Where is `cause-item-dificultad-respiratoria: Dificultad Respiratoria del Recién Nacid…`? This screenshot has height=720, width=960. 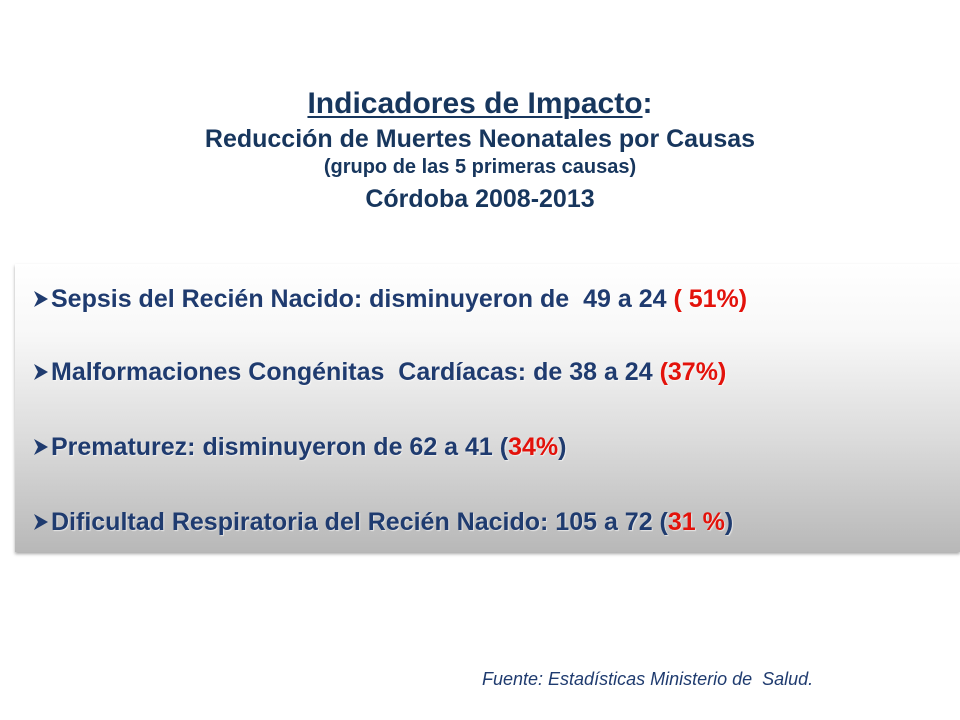 cause-item-dificultad-respiratoria: Dificultad Respiratoria del Recién Nacid… is located at coordinates (383, 522).